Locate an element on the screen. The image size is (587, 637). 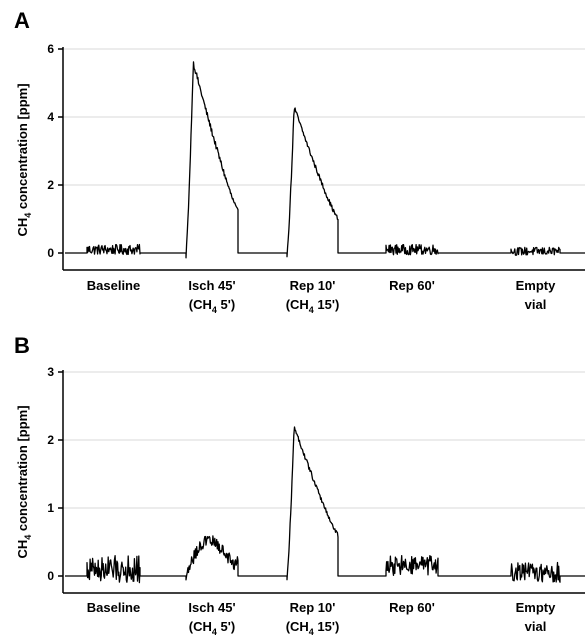
panel-b-yticks: 0 1 2 3 is located at coordinates (55, 474).